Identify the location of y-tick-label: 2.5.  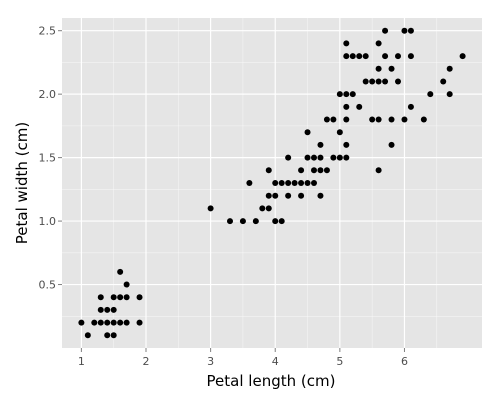
(48, 31).